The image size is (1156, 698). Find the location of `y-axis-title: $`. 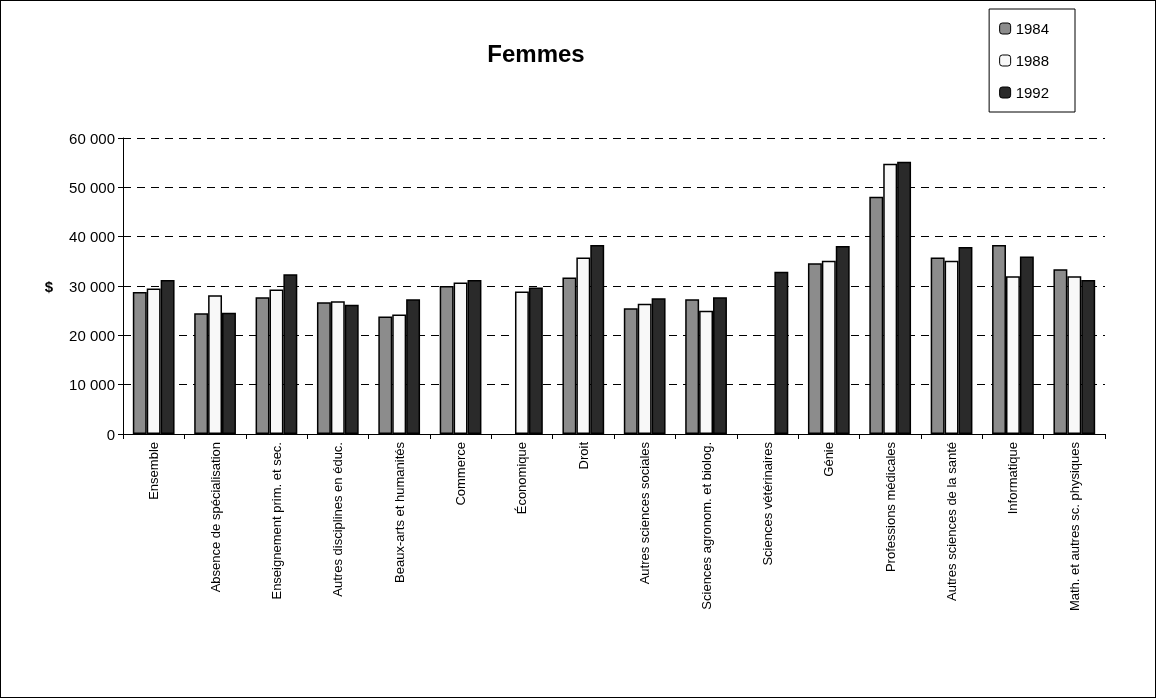

y-axis-title: $ is located at coordinates (49, 286).